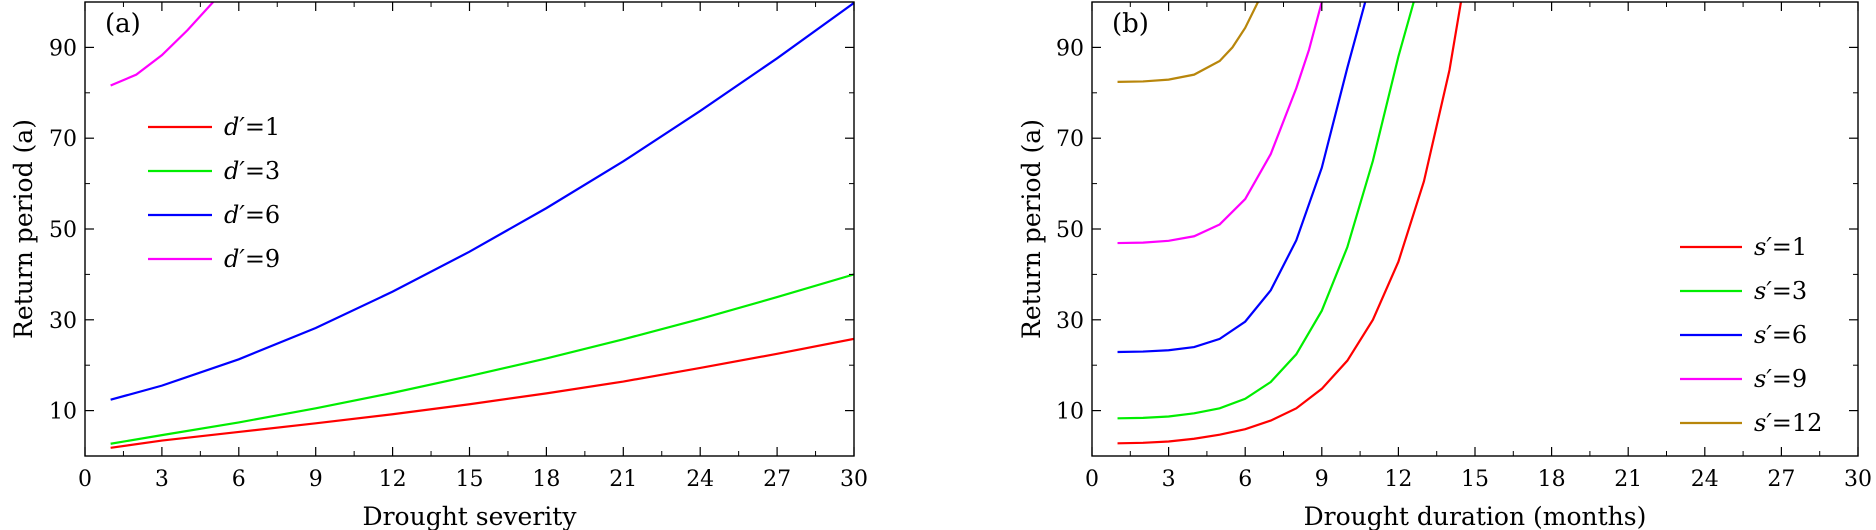  What do you see at coordinates (1788, 423) in the screenshot?
I see `legend-label-5: s′=12` at bounding box center [1788, 423].